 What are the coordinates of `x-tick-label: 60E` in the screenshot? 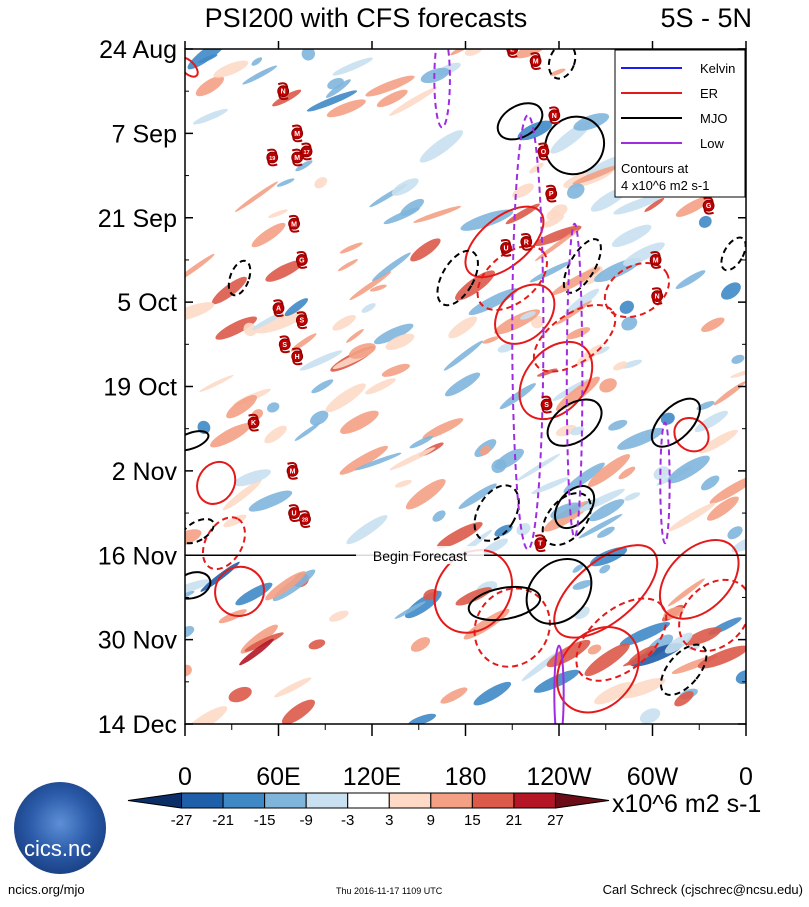 It's located at (278, 777).